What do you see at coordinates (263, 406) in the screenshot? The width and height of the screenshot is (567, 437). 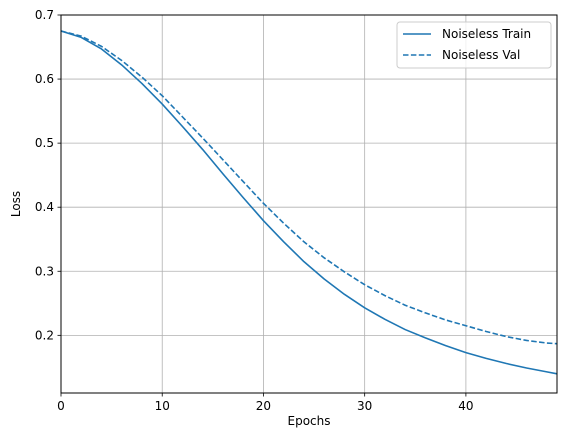 I see `x-tick-label: 20` at bounding box center [263, 406].